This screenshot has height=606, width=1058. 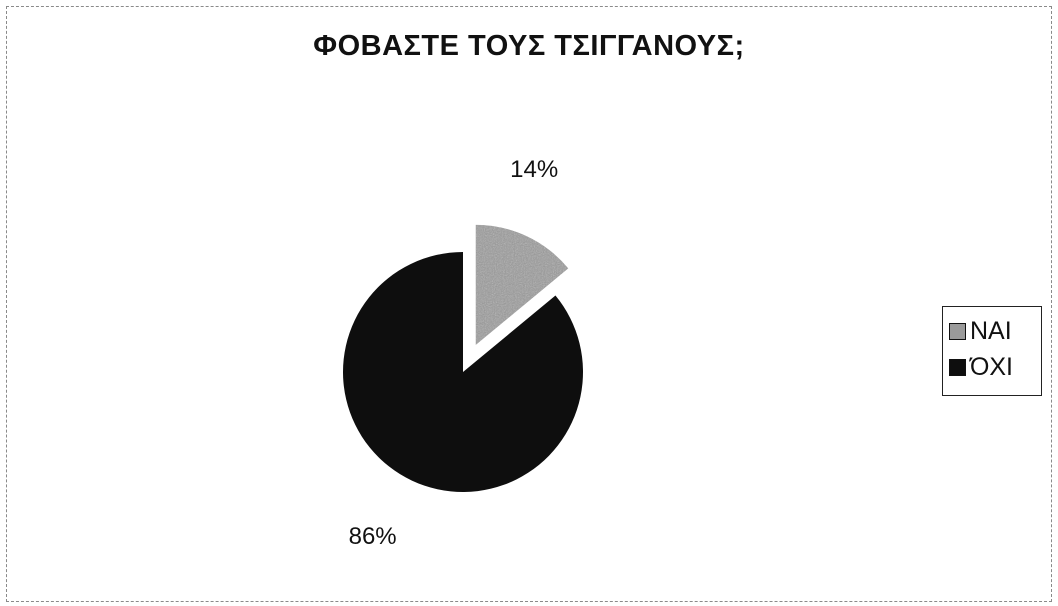 What do you see at coordinates (529, 46) in the screenshot?
I see `chart-title: ΦΟΒΑΣΤΕ ΤΟΥΣ ΤΣΙΓΓΑΝΟΥΣ;` at bounding box center [529, 46].